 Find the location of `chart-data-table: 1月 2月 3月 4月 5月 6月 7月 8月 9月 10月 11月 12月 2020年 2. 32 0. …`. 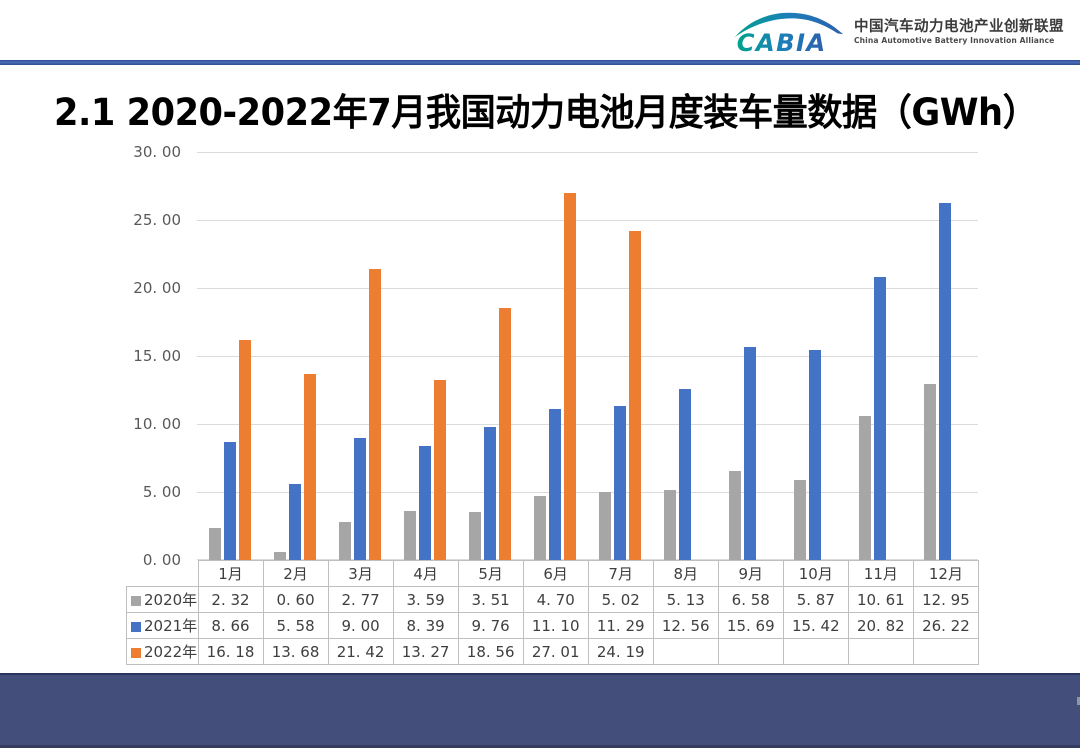

chart-data-table: 1月 2月 3月 4月 5月 6月 7月 8月 9月 10月 11月 12月 2020年 2. 32 0. … is located at coordinates (553, 612).